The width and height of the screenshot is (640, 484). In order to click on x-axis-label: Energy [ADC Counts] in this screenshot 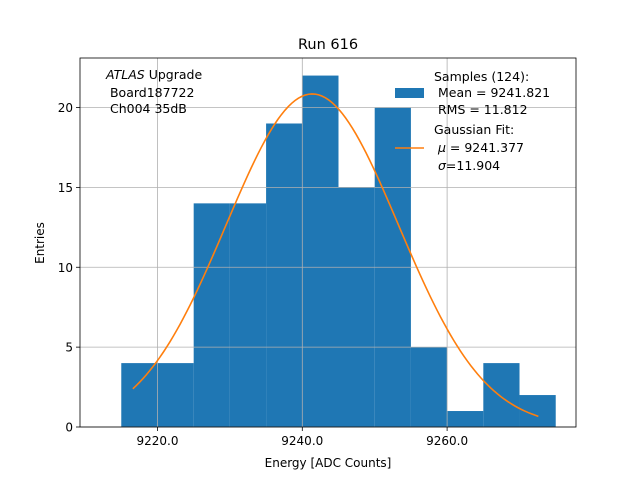, I will do `click(328, 463)`.